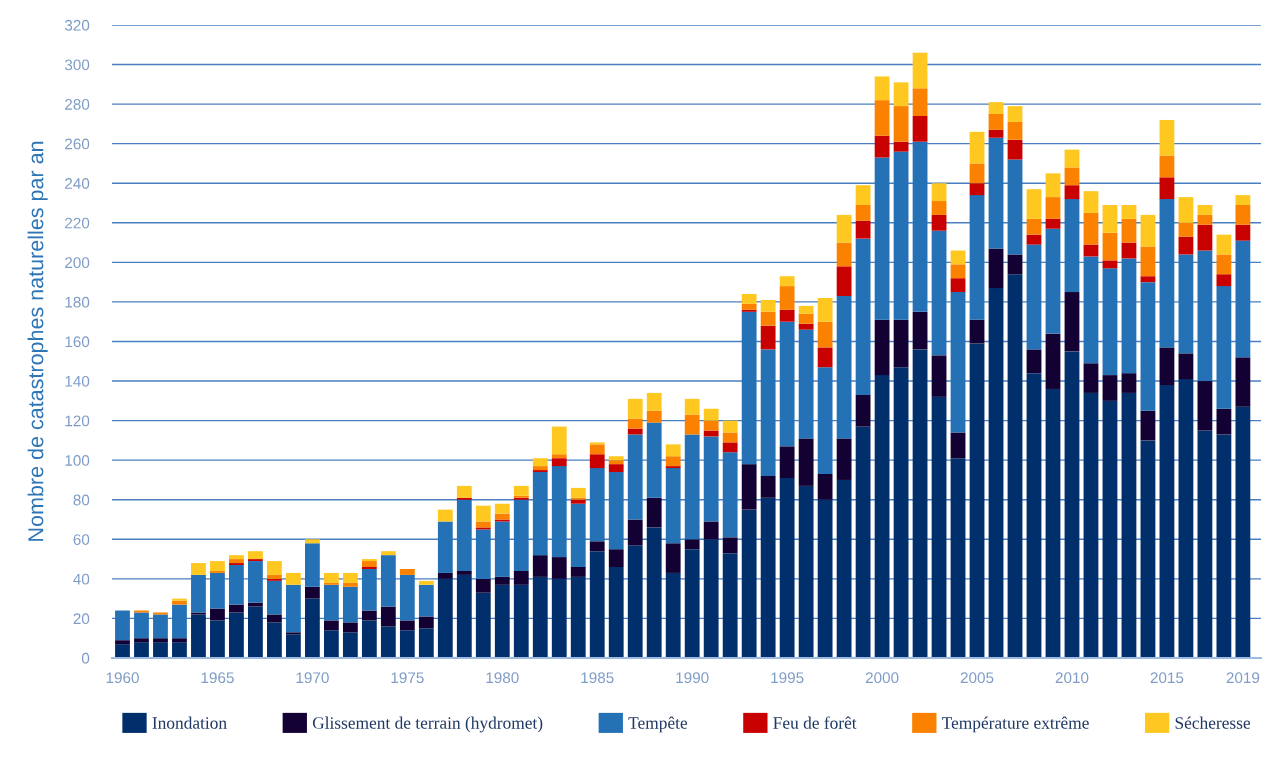 Image resolution: width=1266 pixels, height=781 pixels. What do you see at coordinates (217, 678) in the screenshot?
I see `x-tick-label: 1965` at bounding box center [217, 678].